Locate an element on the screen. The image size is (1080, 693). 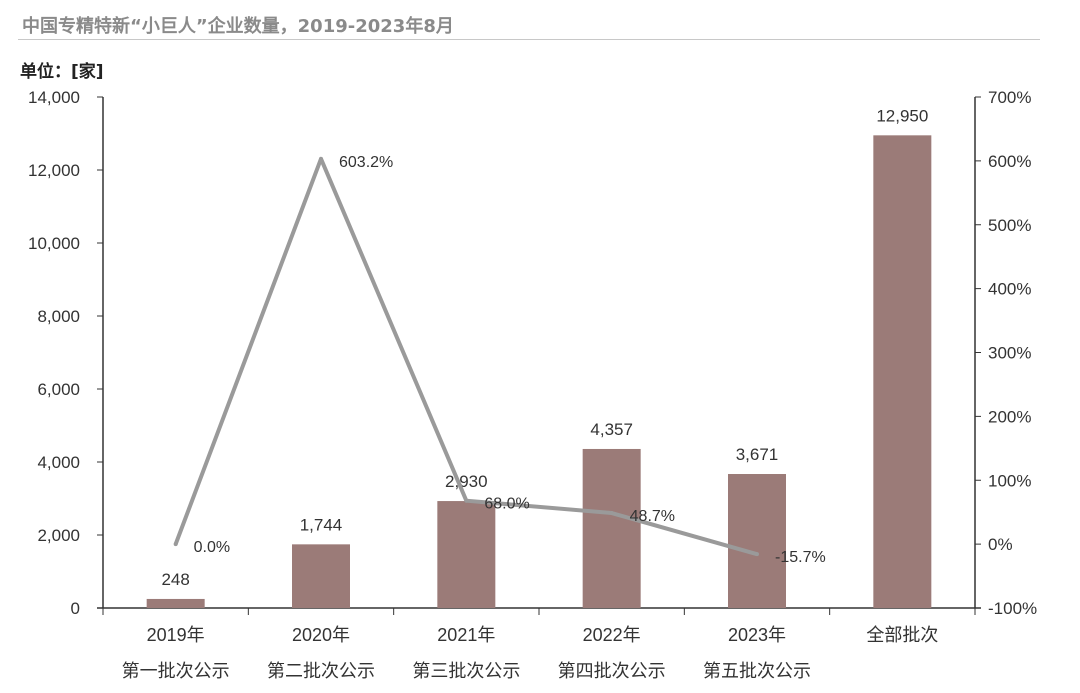
bar-data-label: 4,357 is located at coordinates (611, 429).